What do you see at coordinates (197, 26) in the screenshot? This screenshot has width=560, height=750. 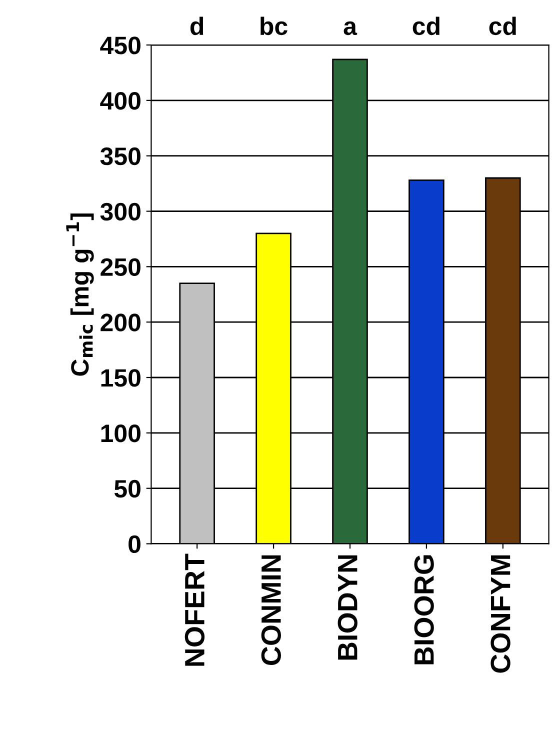 I see `text: d` at bounding box center [197, 26].